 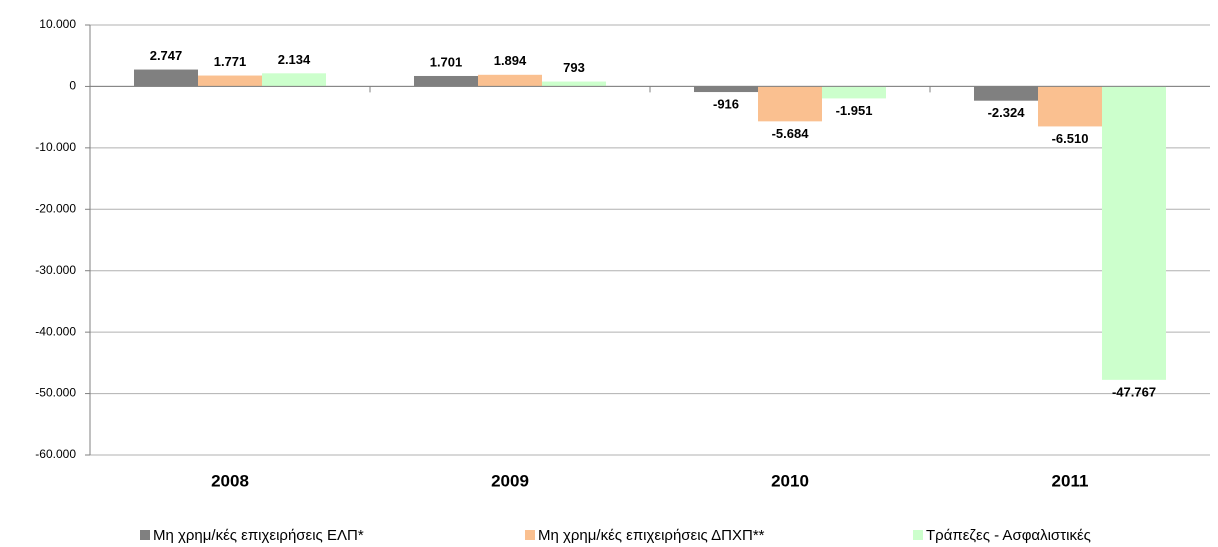 I want to click on y-tick-label: 10.000, so click(x=57, y=24).